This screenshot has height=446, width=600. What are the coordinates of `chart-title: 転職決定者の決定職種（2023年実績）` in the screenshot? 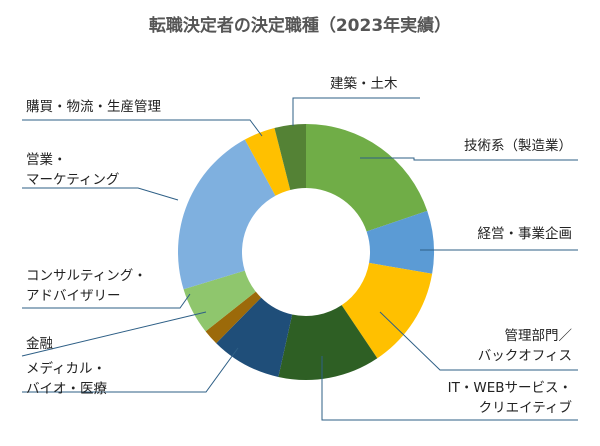 It's located at (300, 25).